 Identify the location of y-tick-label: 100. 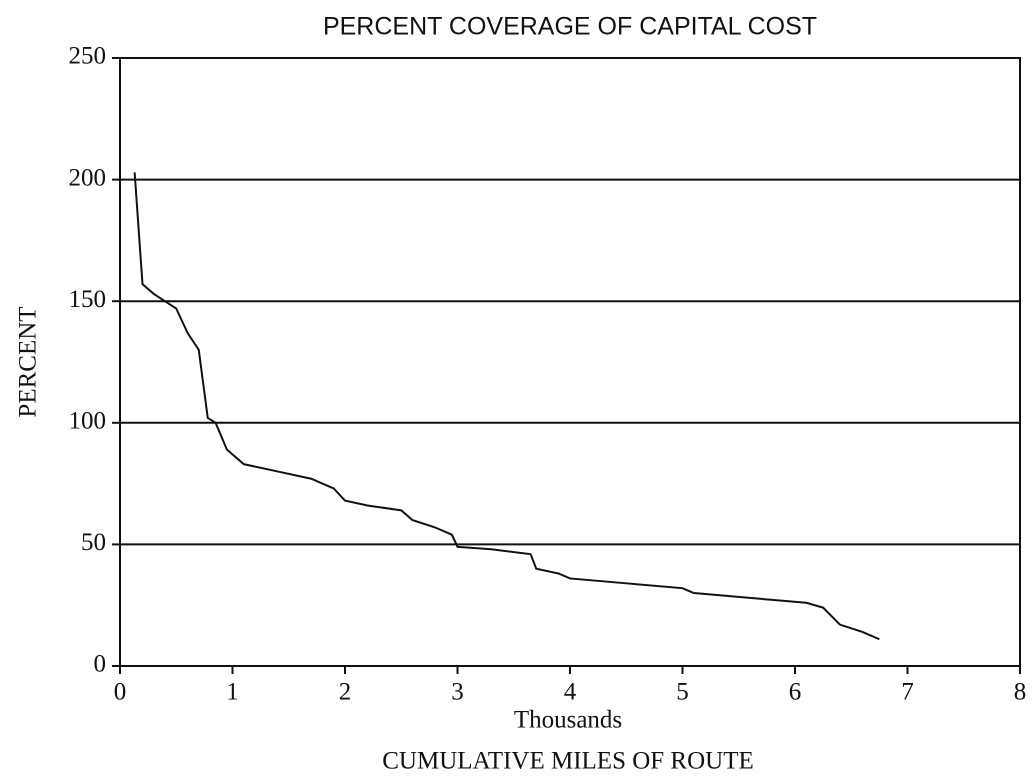
(88, 421).